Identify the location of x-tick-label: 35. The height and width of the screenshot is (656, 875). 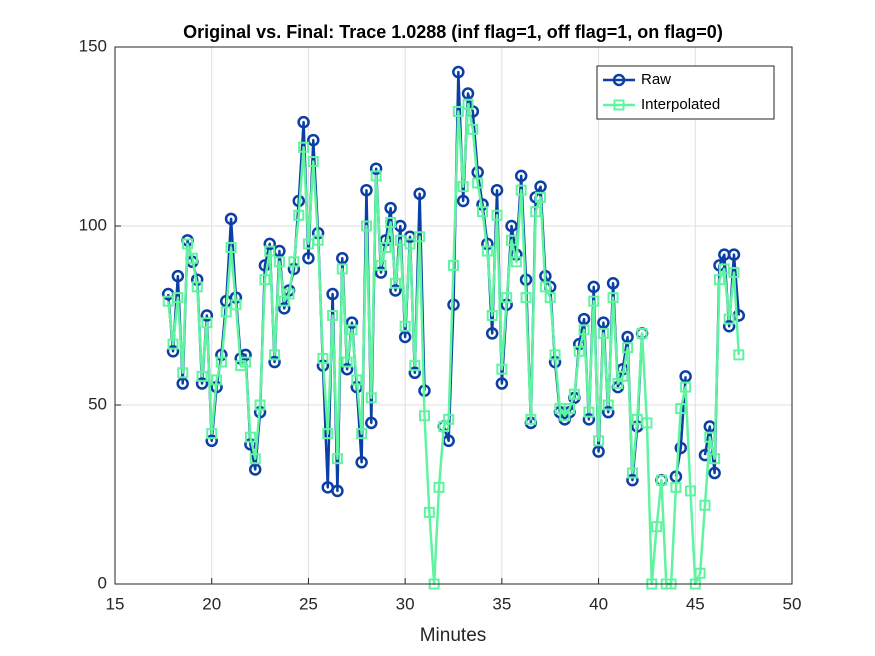
(501, 603).